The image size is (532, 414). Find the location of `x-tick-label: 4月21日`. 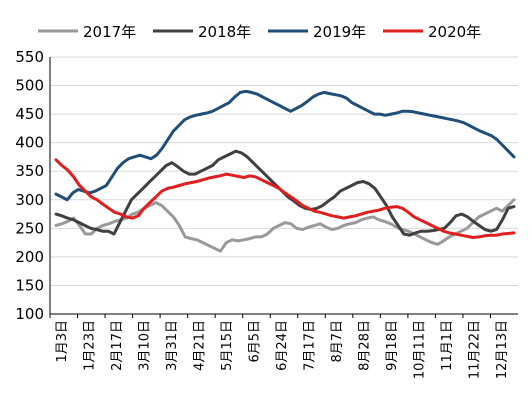

x-tick-label: 4月21日 is located at coordinates (199, 345).